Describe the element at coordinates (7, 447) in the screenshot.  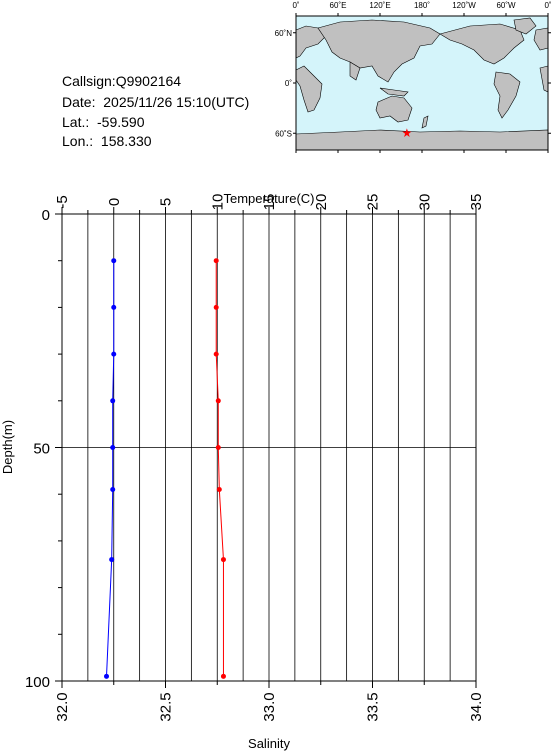
I see `depth-axis-title: Depth(m)` at that location.